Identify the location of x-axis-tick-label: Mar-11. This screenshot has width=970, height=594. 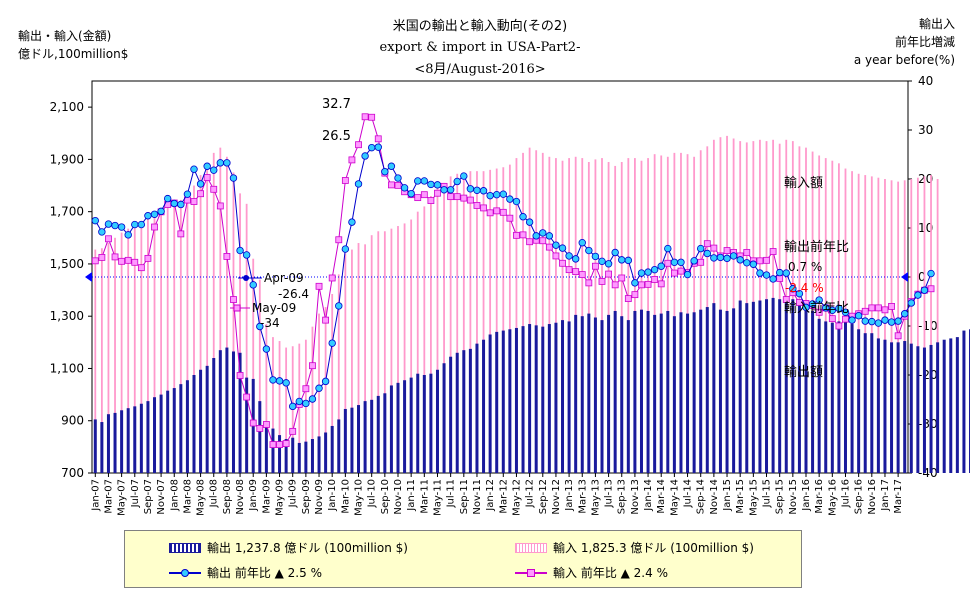
(424, 496).